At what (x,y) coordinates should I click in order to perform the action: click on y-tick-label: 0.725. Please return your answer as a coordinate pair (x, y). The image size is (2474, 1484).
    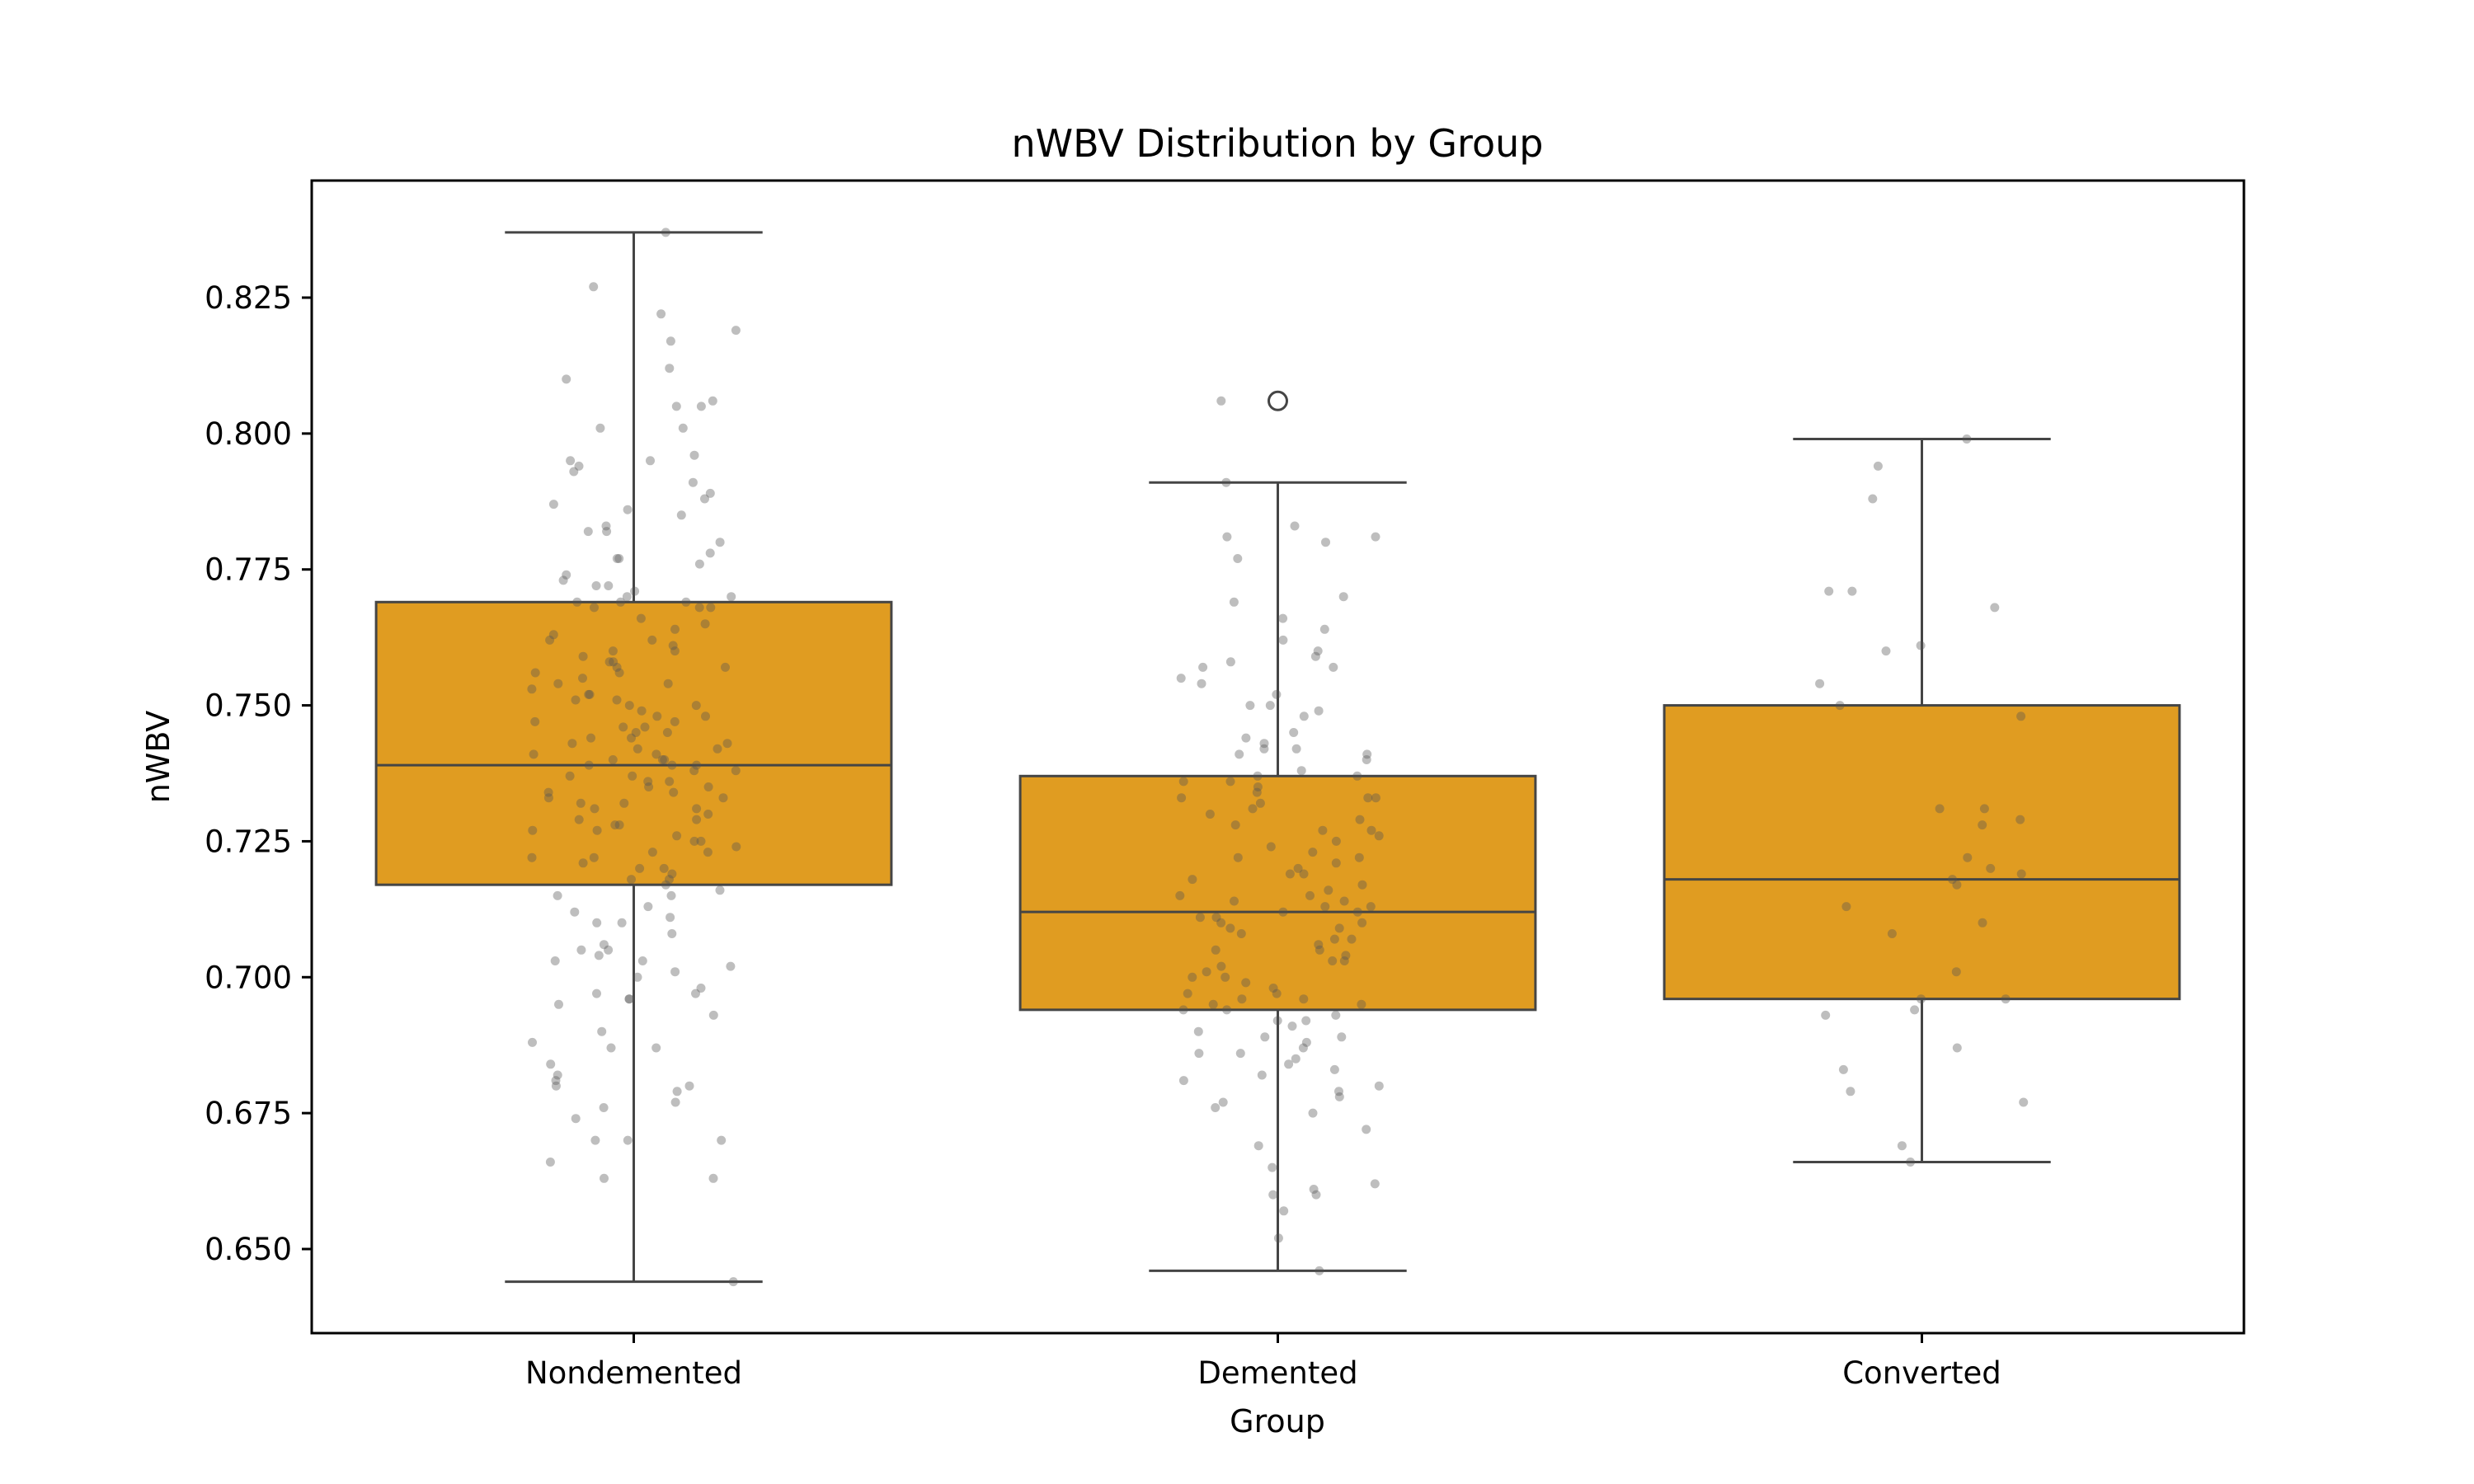
    Looking at the image, I should click on (248, 841).